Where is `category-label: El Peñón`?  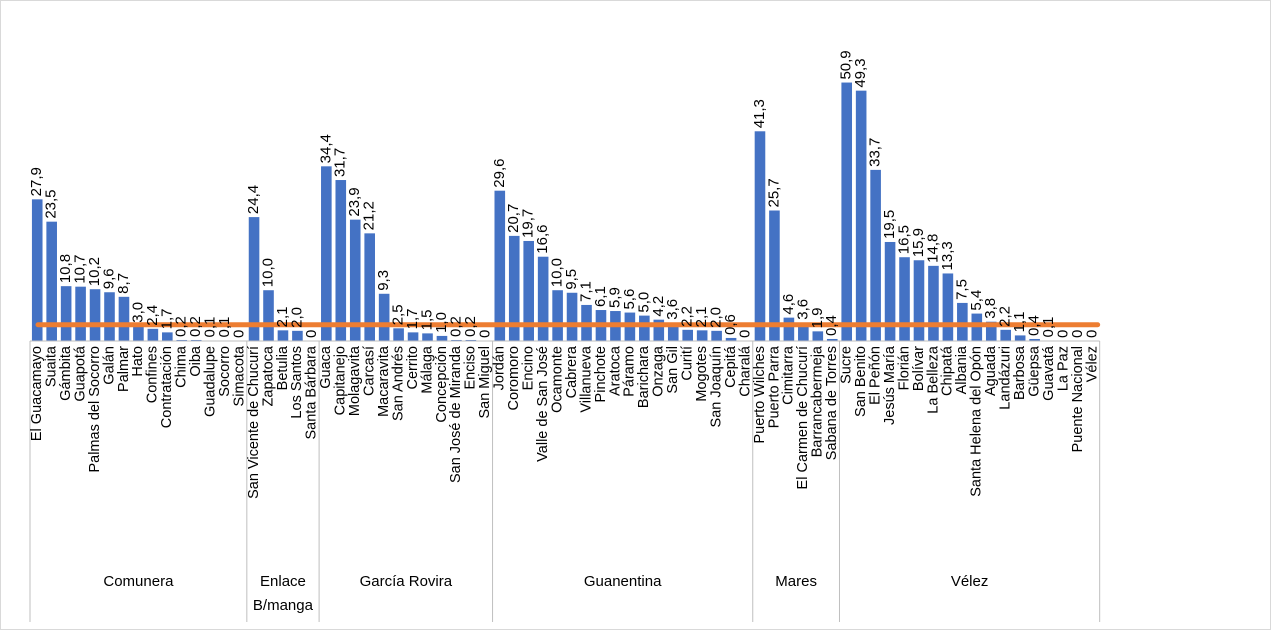
category-label: El Peñón is located at coordinates (875, 375).